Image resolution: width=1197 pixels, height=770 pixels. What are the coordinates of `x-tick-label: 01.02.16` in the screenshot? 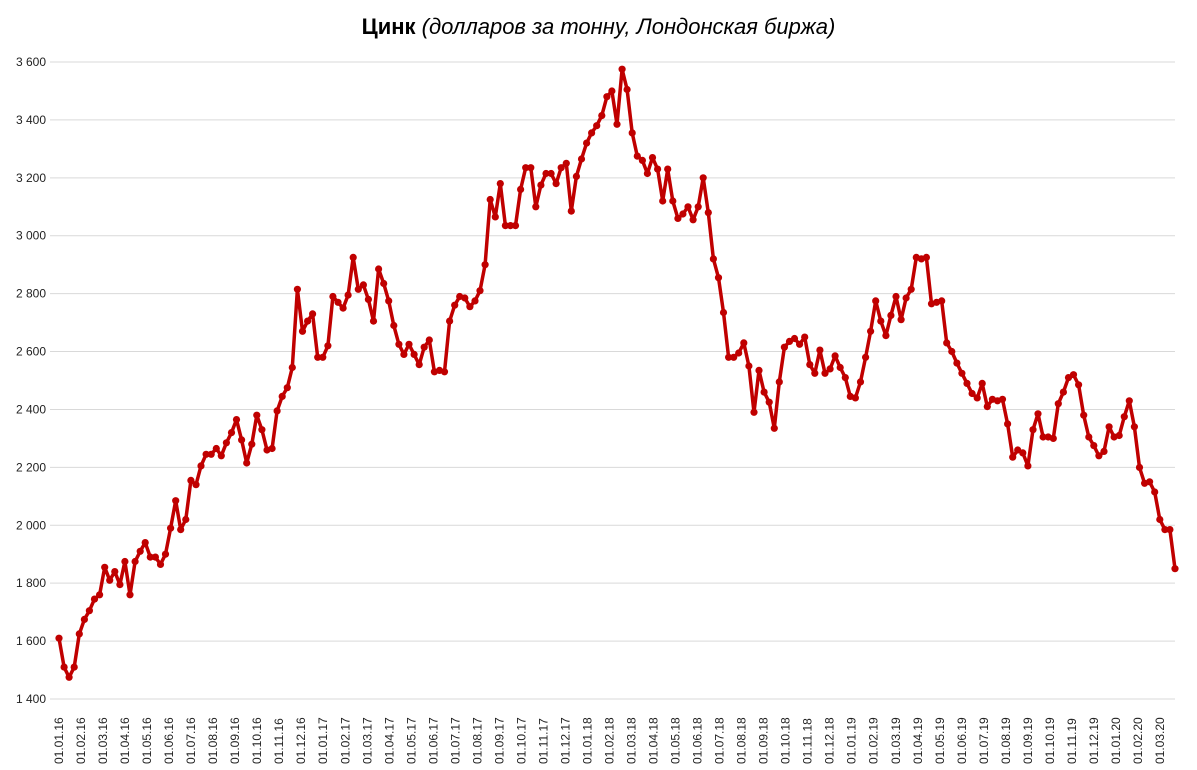 It's located at (81, 740).